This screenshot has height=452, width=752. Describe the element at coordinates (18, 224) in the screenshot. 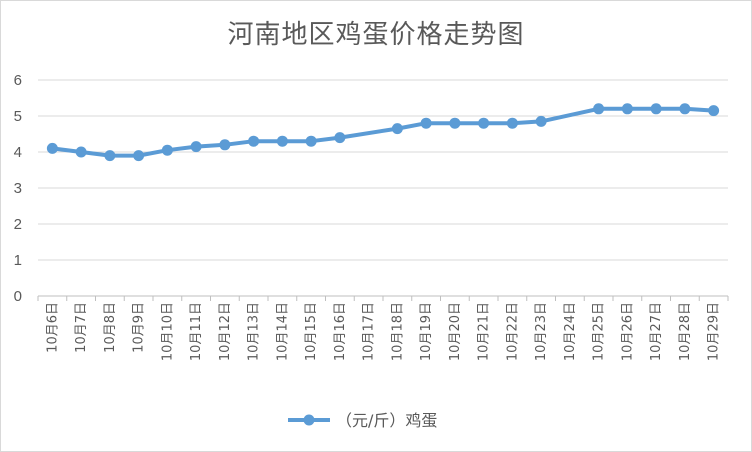

I see `y-tick-label: 2` at that location.